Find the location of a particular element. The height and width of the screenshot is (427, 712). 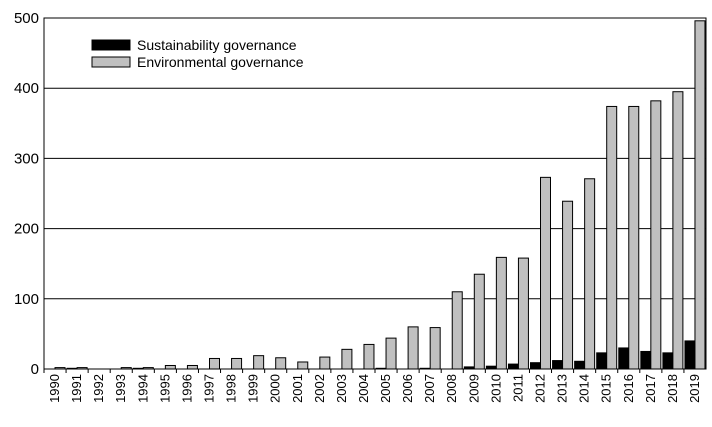

bar-environmental-2019 is located at coordinates (700, 195).